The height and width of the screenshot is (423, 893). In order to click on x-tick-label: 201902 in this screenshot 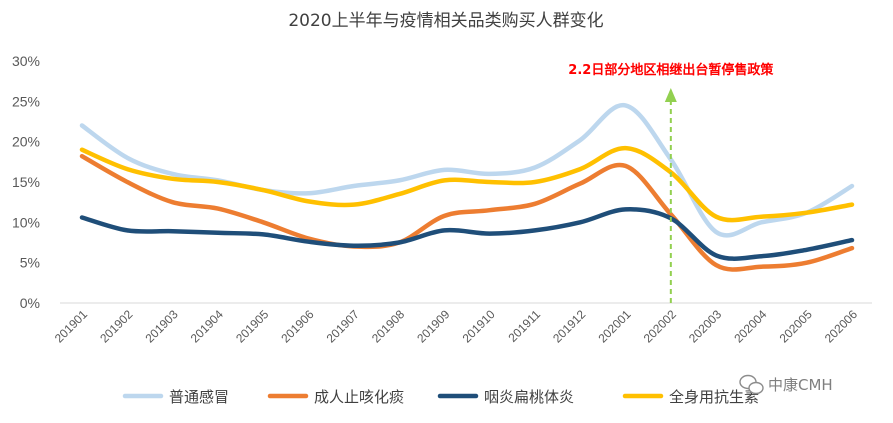, I will do `click(116, 326)`.